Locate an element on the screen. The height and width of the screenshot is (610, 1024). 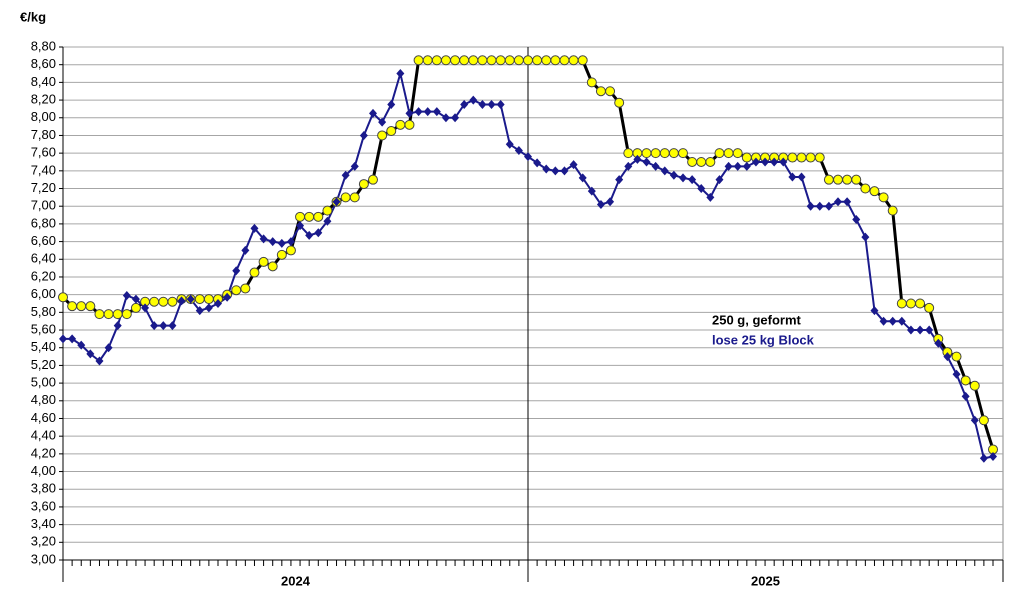
y-tick-label: 6,80 is located at coordinates (43, 222).